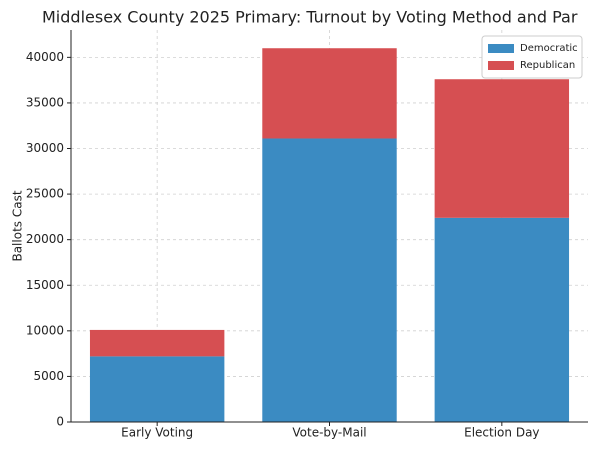  Describe the element at coordinates (18, 225) in the screenshot. I see `y-axis-label: Ballots Cast` at that location.